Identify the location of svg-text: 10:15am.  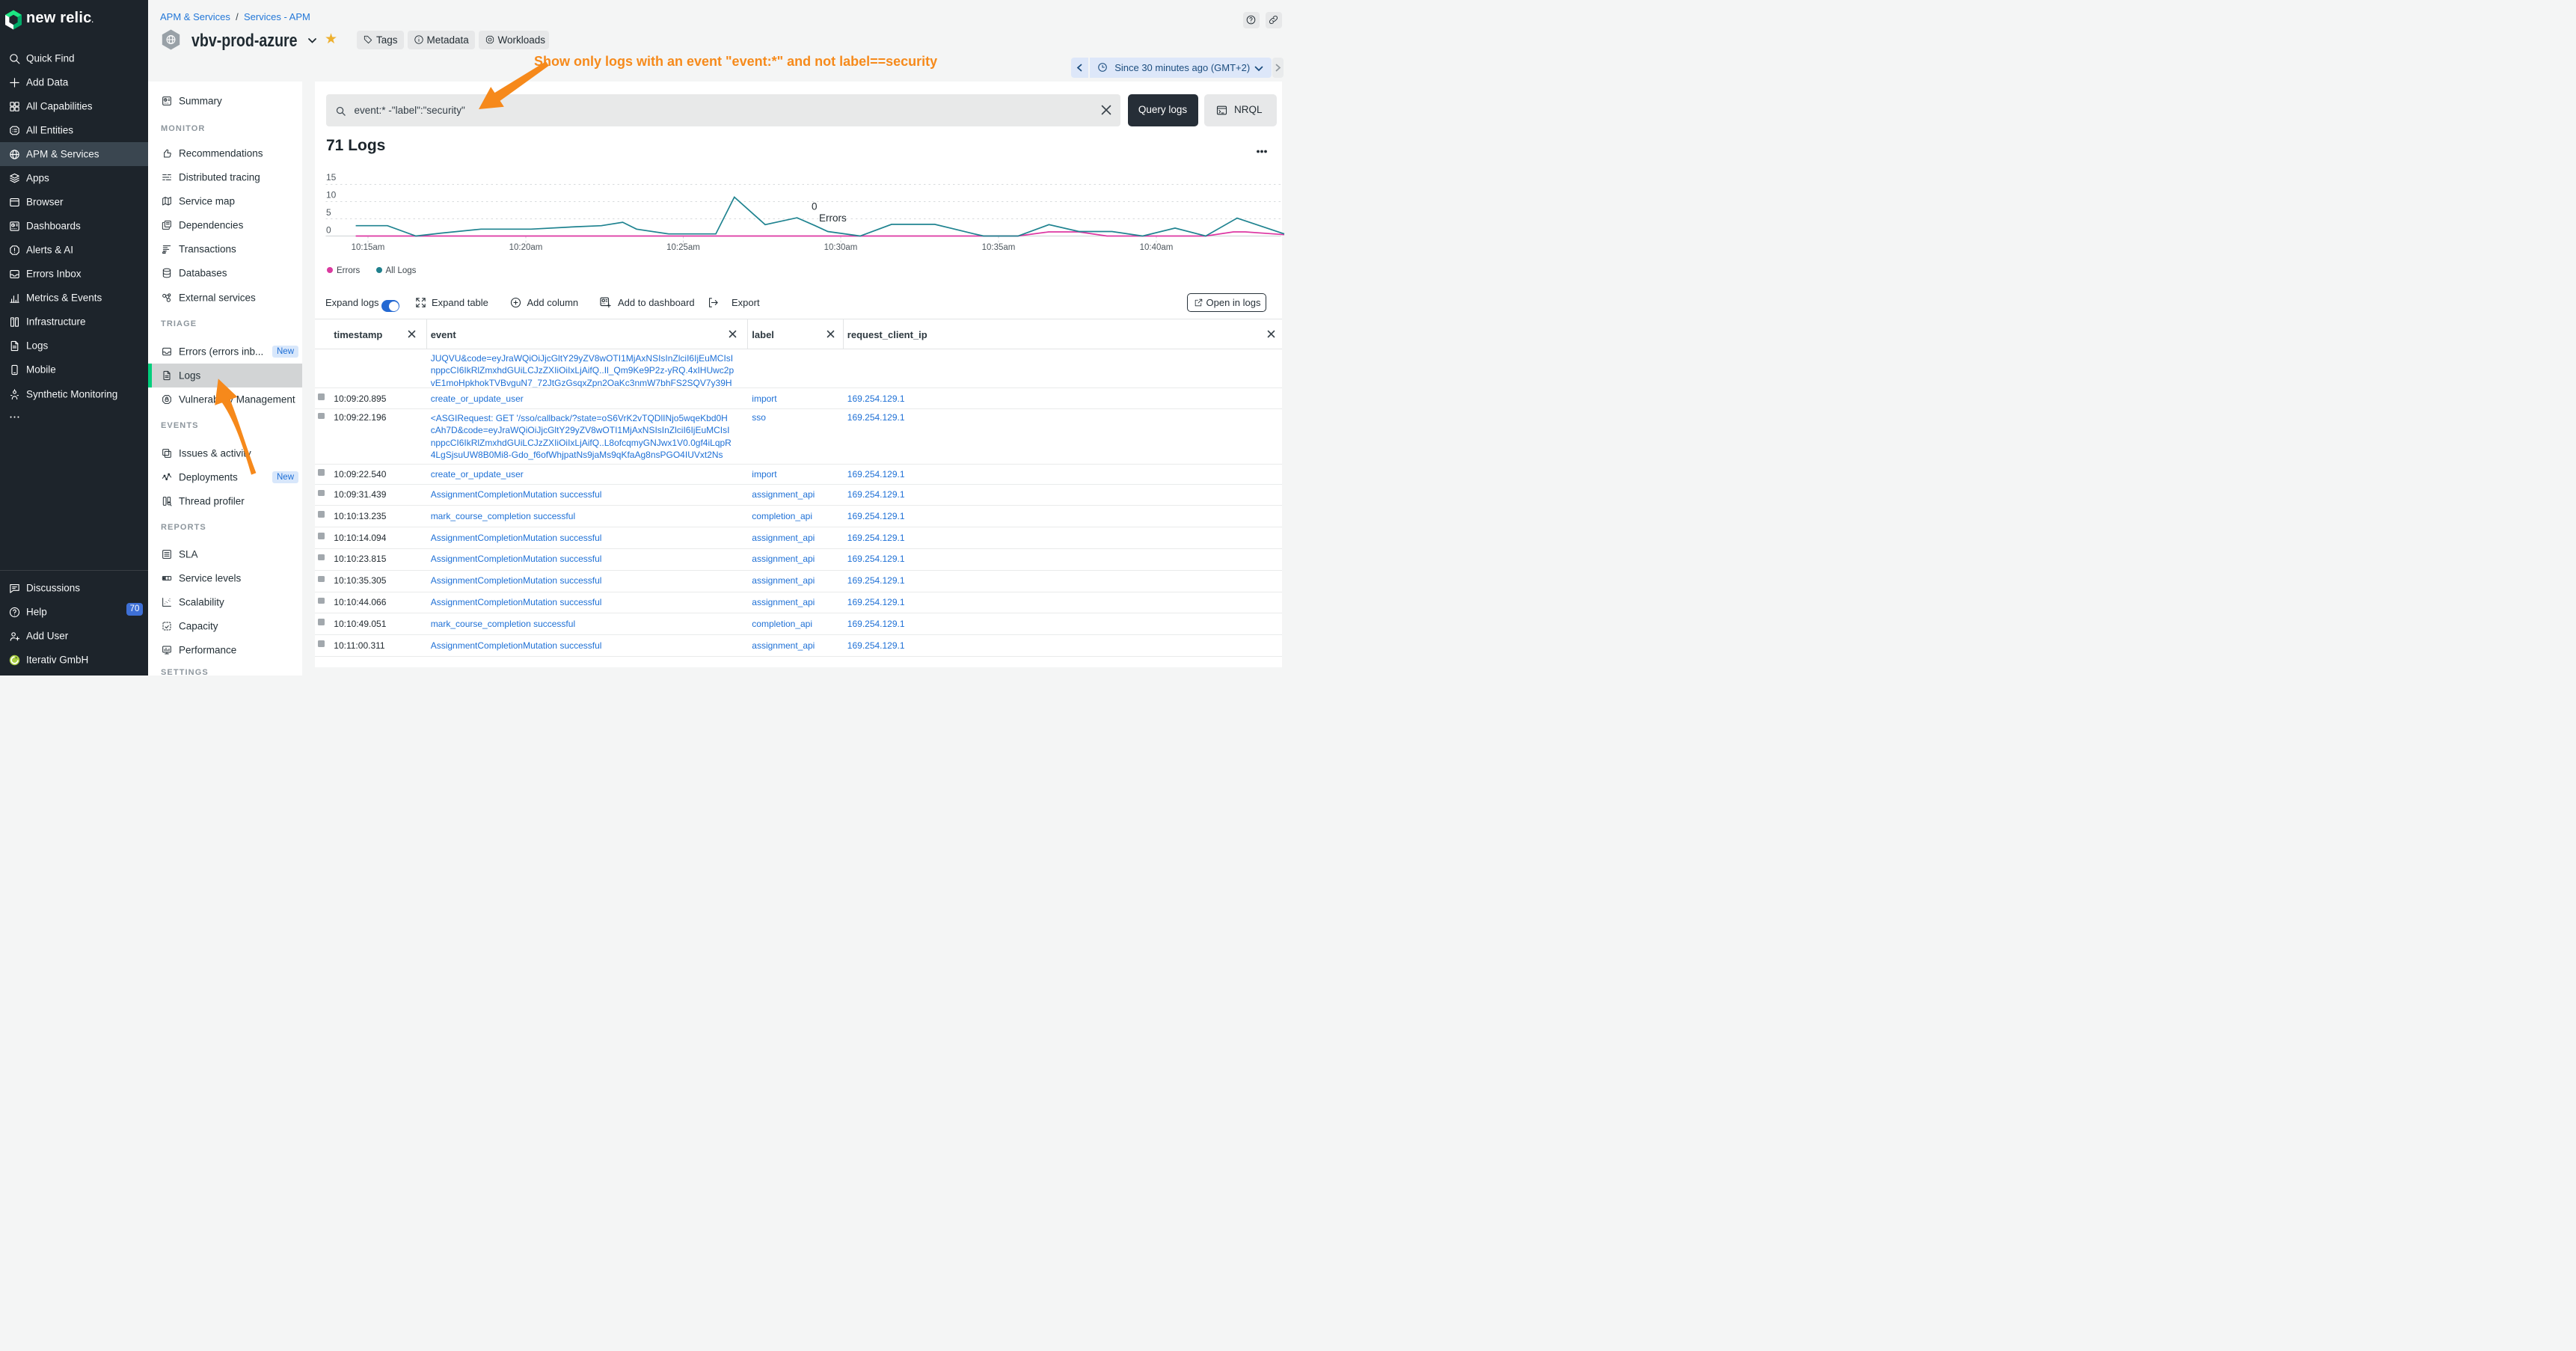
(368, 248).